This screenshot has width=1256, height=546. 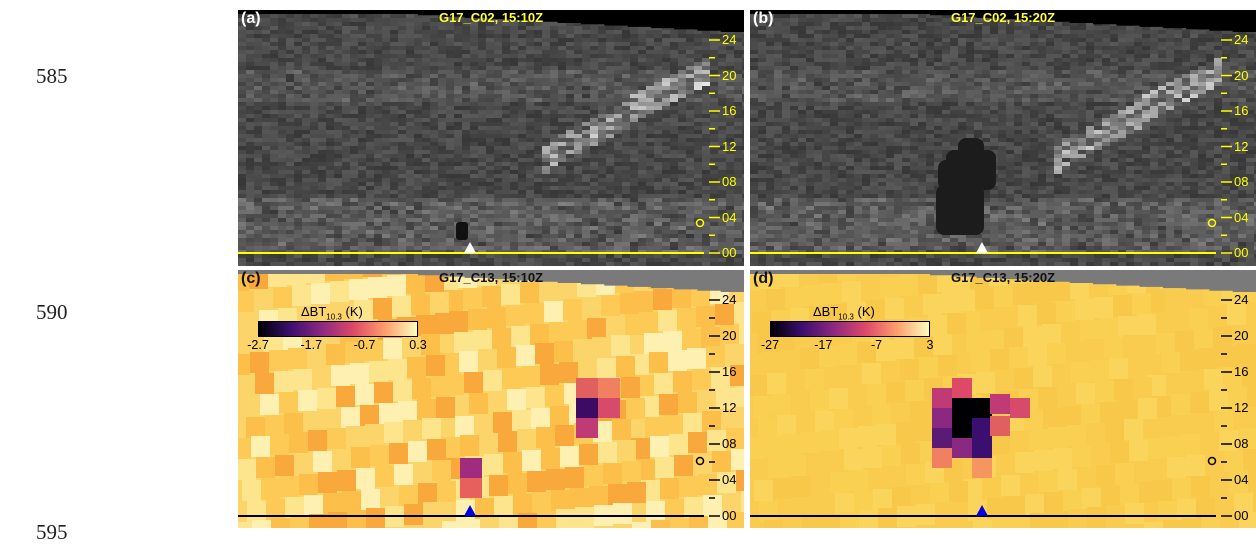 What do you see at coordinates (823, 345) in the screenshot?
I see `colorbar-tick: -17` at bounding box center [823, 345].